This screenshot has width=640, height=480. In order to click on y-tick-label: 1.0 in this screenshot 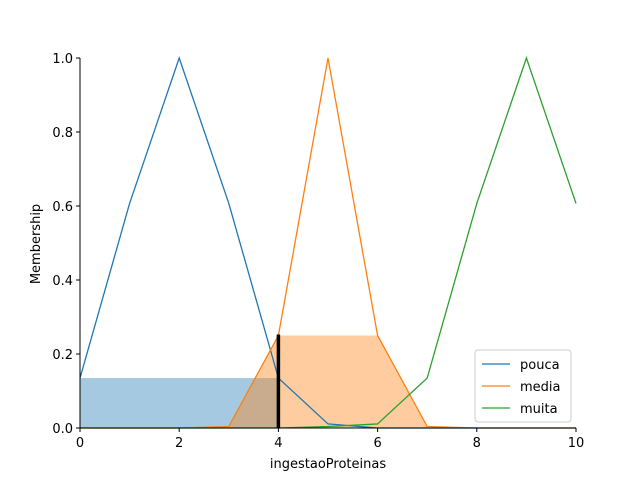, I will do `click(62, 59)`.